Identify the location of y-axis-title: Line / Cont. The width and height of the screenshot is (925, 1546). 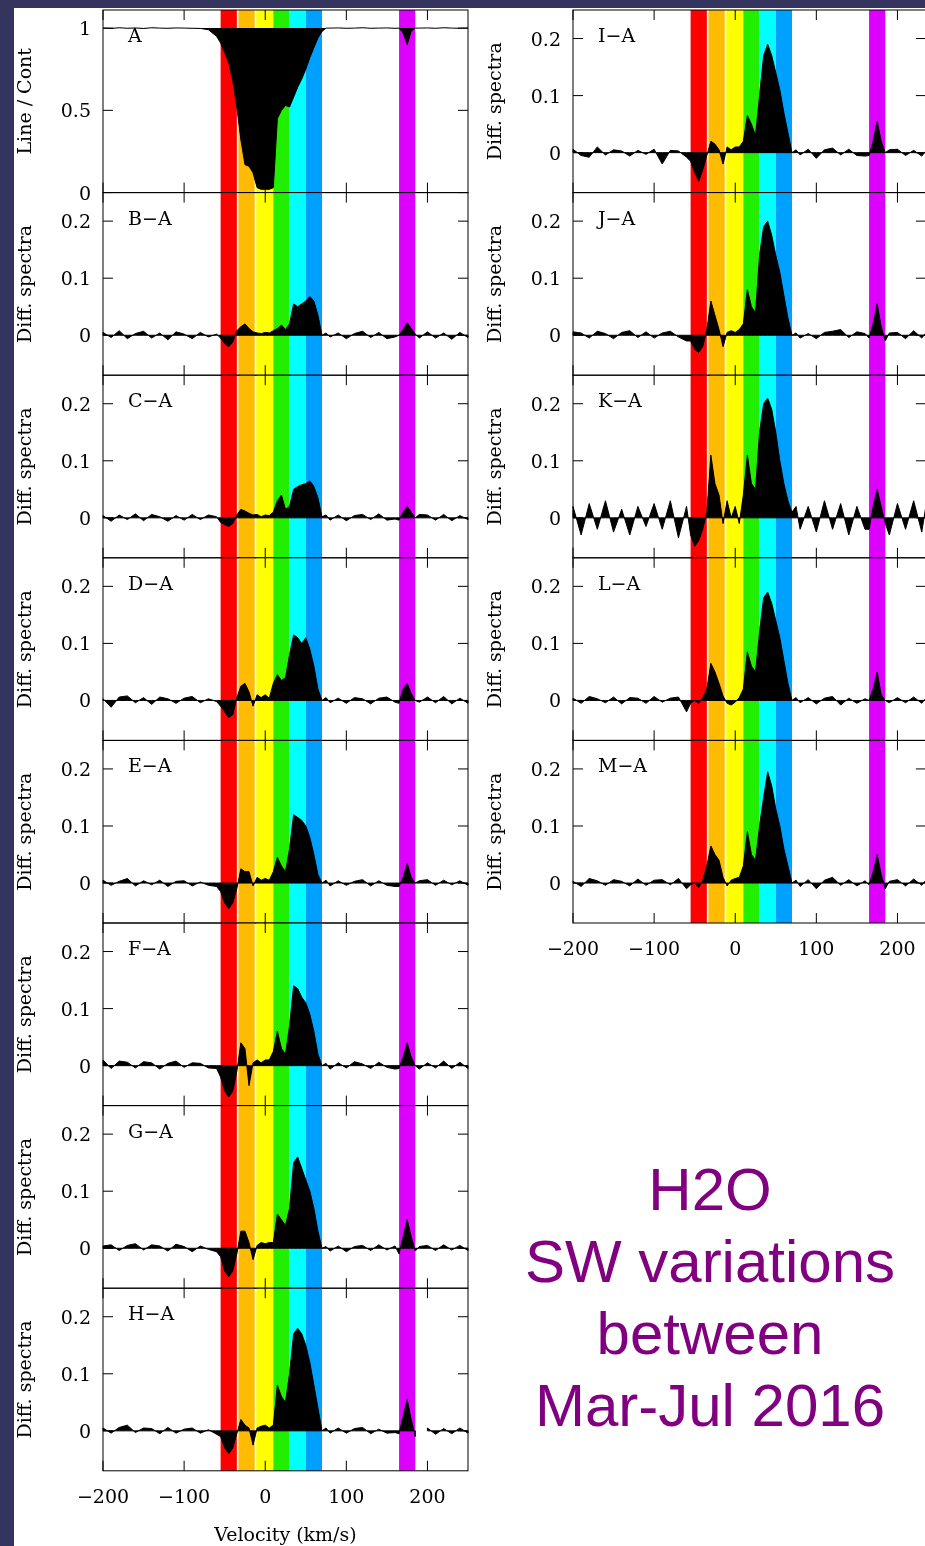
(24, 101).